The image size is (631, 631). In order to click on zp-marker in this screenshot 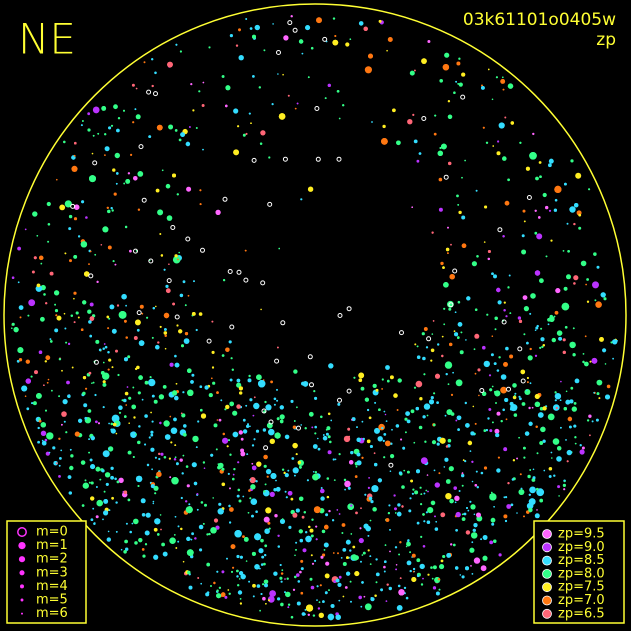, I will do `click(547, 560)`.